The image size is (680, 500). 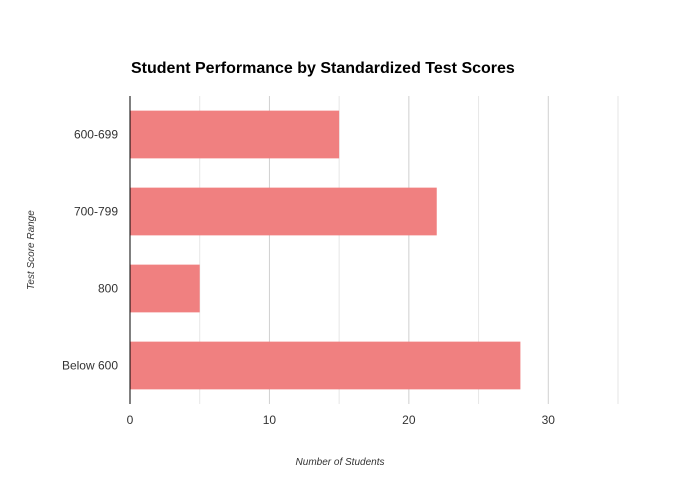 What do you see at coordinates (130, 420) in the screenshot?
I see `x-tick-label: 0` at bounding box center [130, 420].